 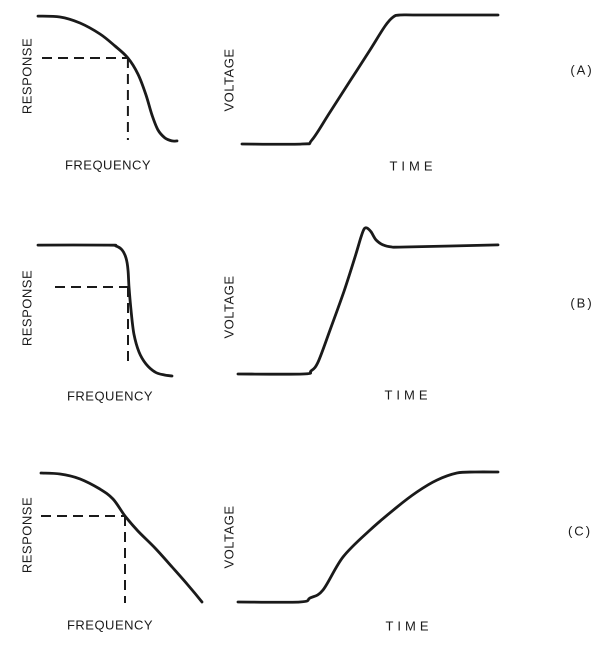 I want to click on voltage-ylabel-b: VOLTAGE, so click(x=229, y=307).